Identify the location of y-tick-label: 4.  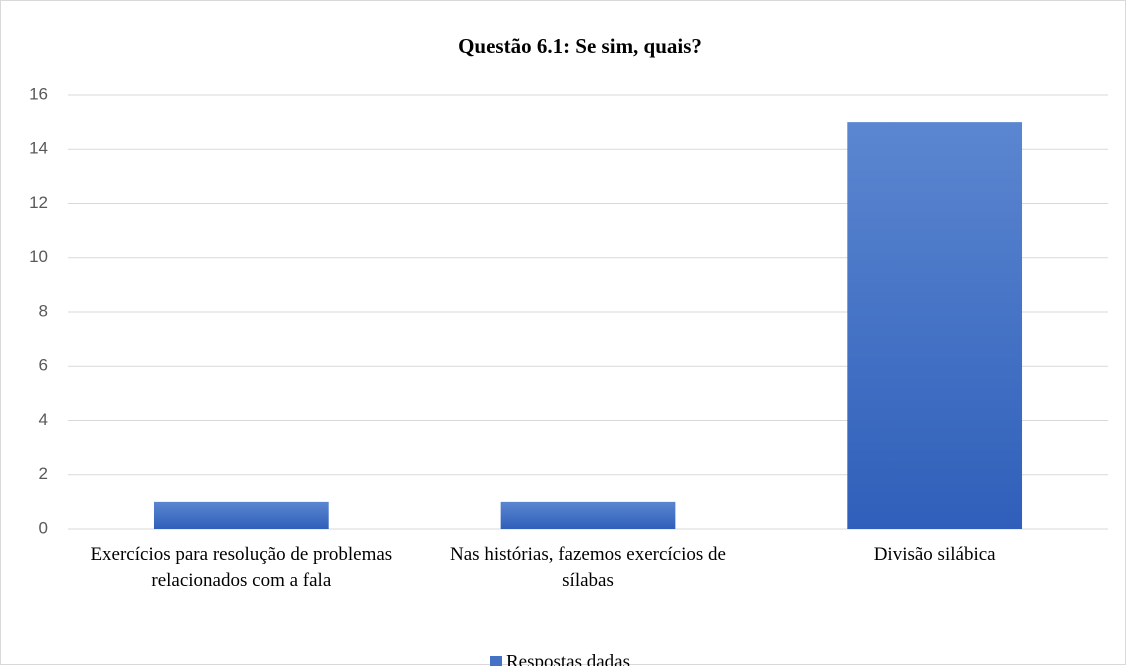
(43, 419).